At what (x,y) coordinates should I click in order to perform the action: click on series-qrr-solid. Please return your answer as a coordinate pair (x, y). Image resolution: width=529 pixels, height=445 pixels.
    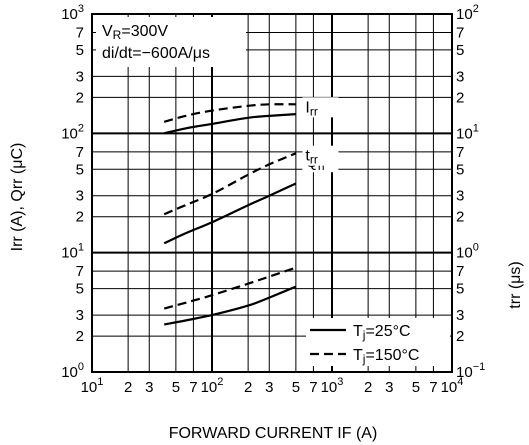
    Looking at the image, I should click on (230, 213).